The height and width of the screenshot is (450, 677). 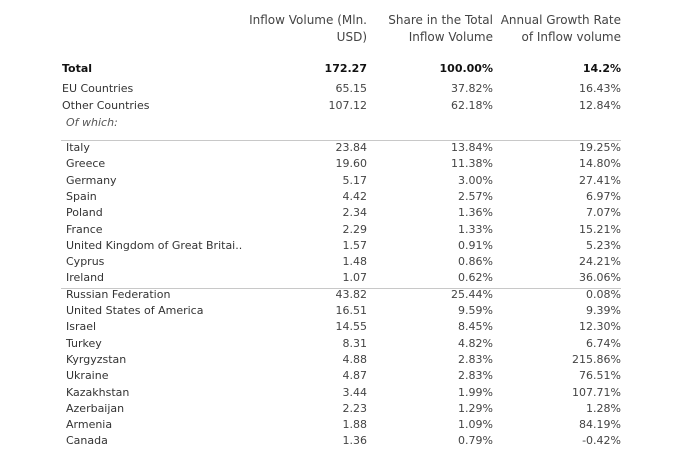 What do you see at coordinates (355, 180) in the screenshot?
I see `inflow-volume-cell: 5.17` at bounding box center [355, 180].